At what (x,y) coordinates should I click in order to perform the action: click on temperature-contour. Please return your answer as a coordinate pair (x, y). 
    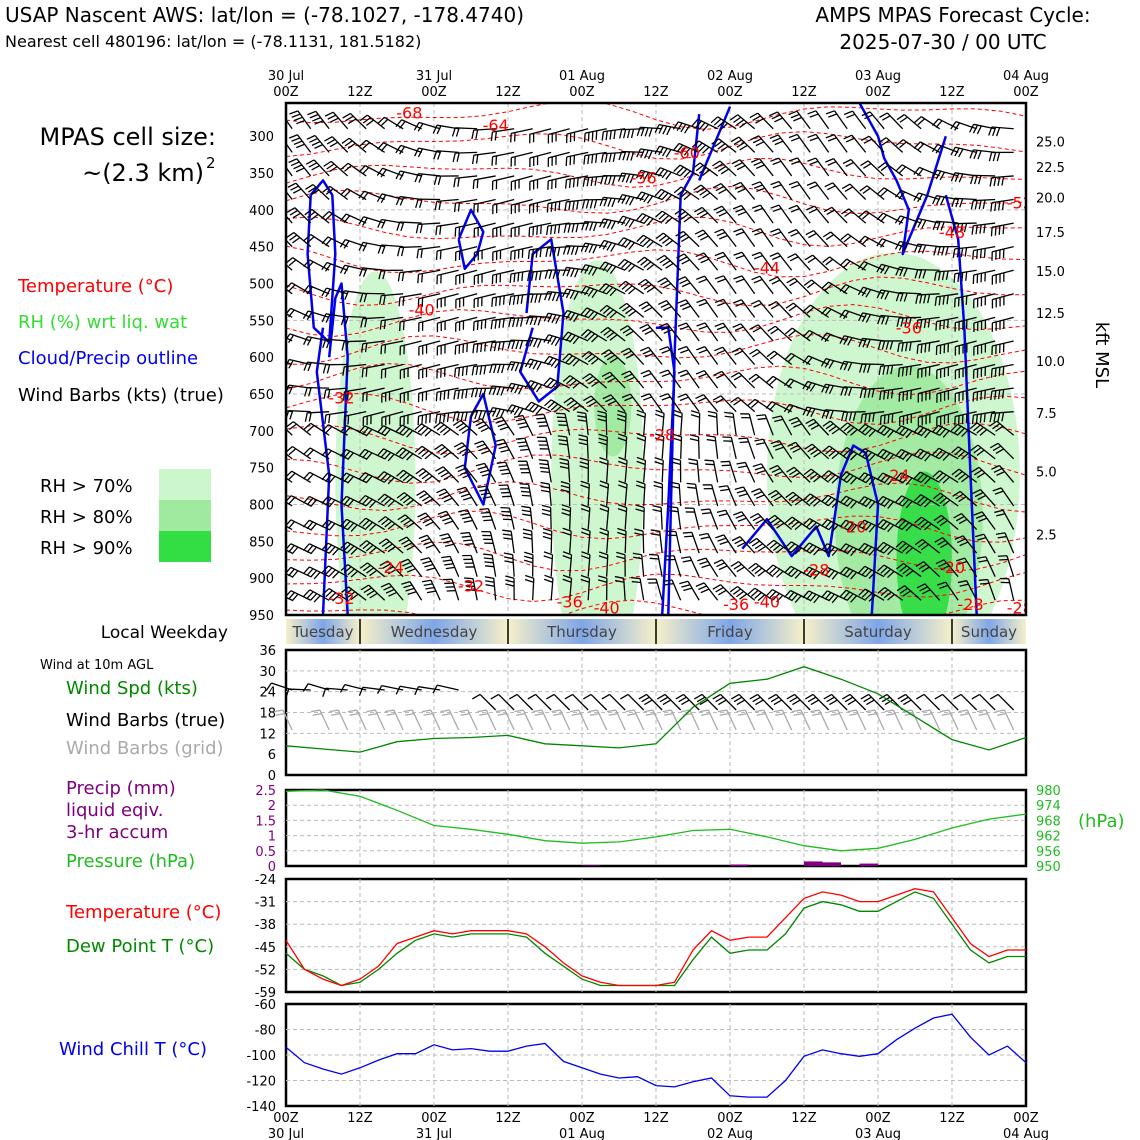
    Looking at the image, I should click on (656, 145).